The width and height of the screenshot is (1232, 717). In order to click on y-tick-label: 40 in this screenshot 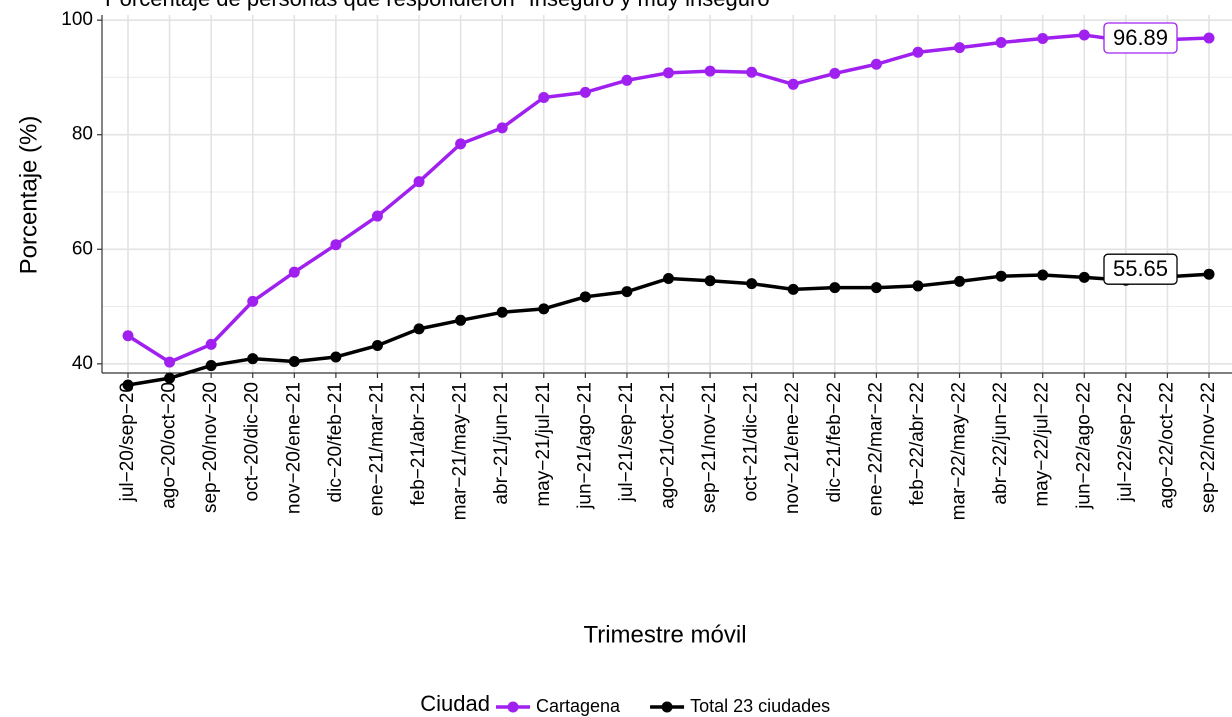, I will do `click(82, 363)`.